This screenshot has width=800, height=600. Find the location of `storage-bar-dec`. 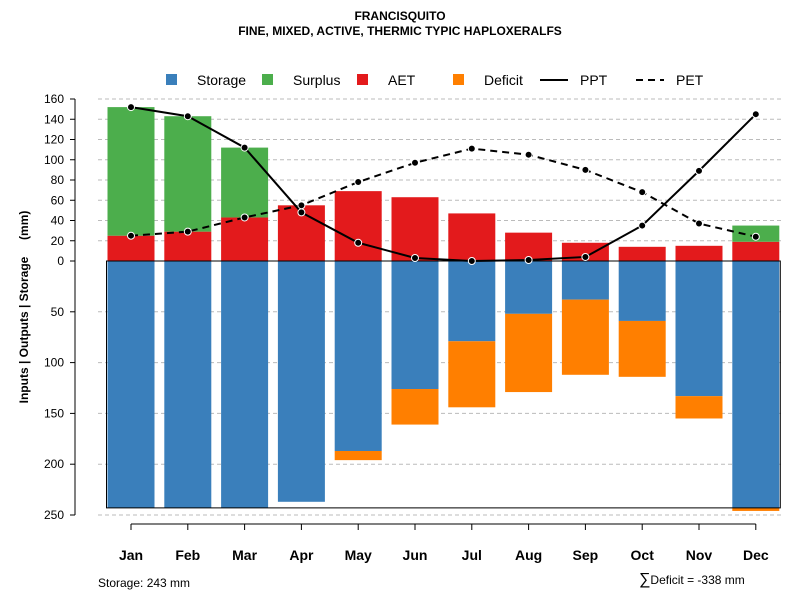

storage-bar-dec is located at coordinates (756, 384).